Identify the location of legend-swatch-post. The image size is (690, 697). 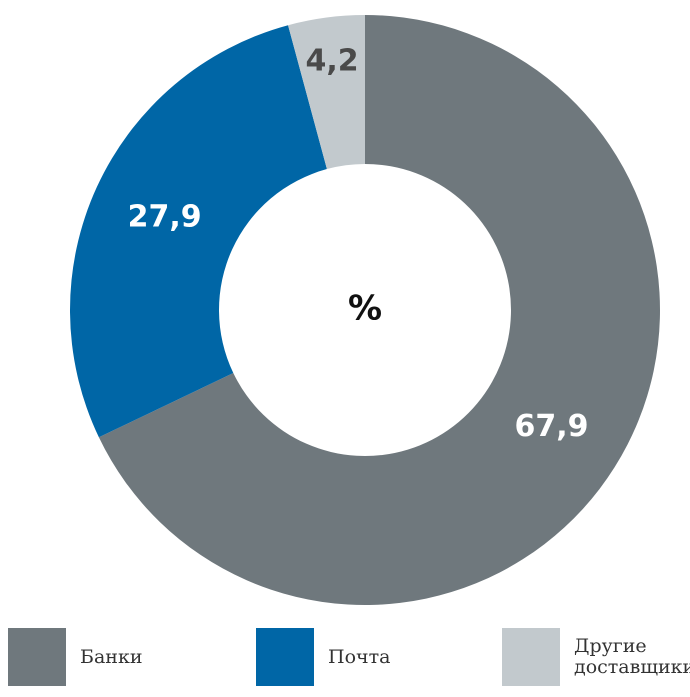
(285, 657).